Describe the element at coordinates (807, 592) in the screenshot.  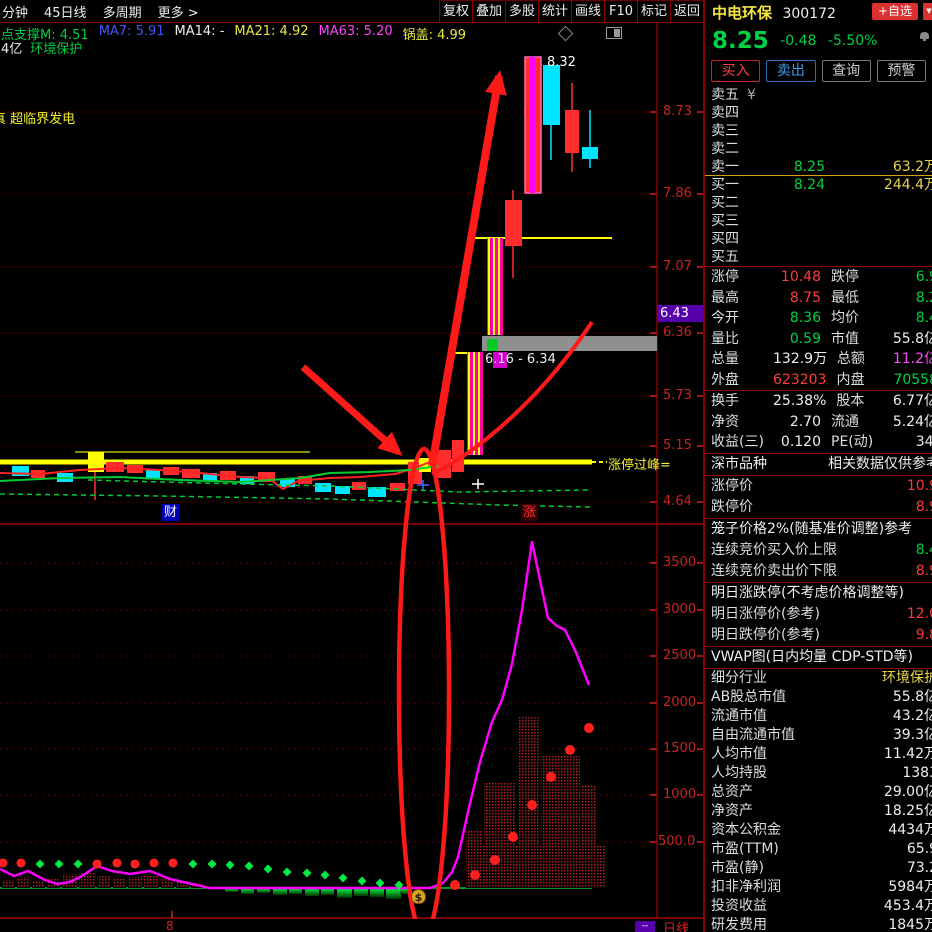
I see `tomorrow-header: 明日涨跌停(不考虑价格调整等)` at that location.